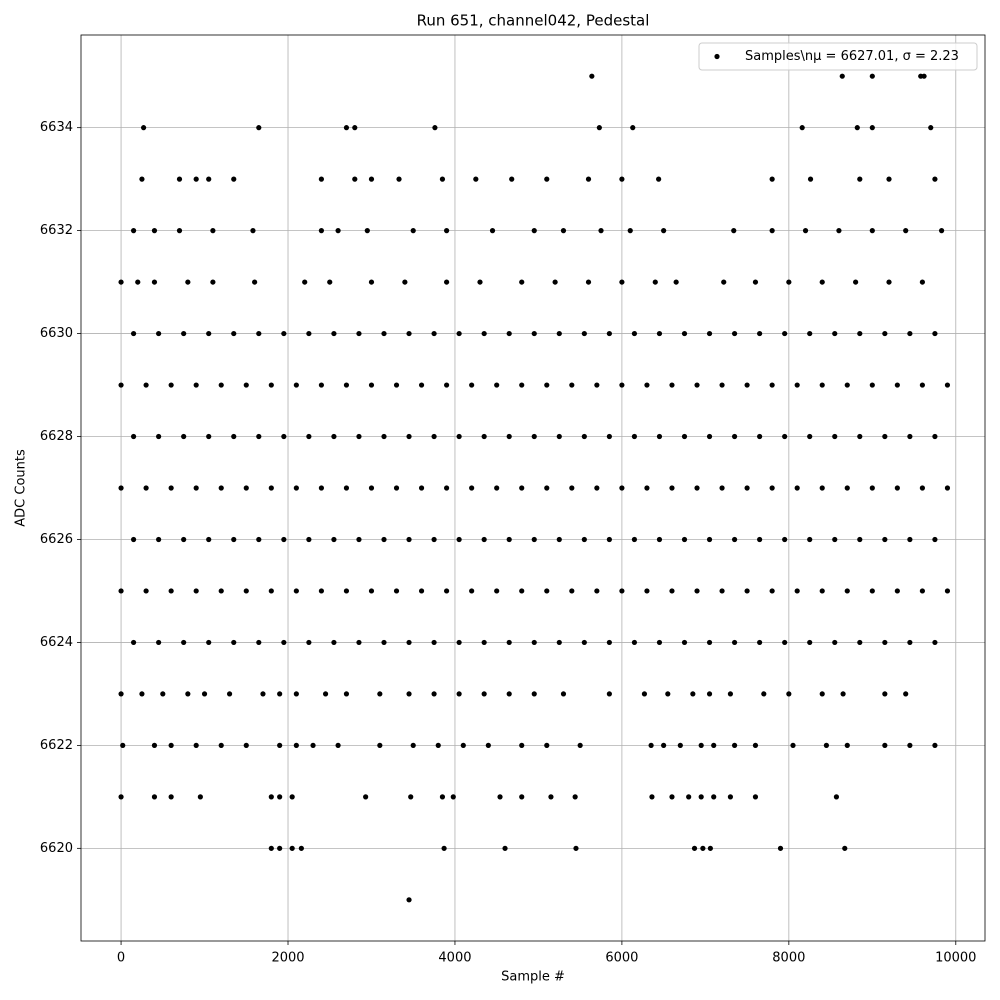 The width and height of the screenshot is (1000, 1000). Describe the element at coordinates (56, 230) in the screenshot. I see `y-tick-label: 6632` at that location.